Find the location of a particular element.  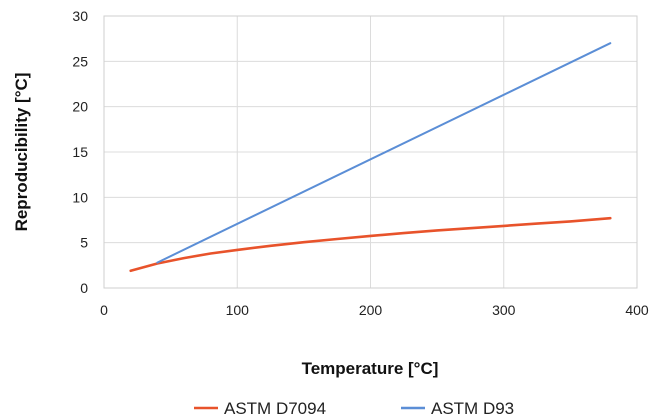

series-line-astm-d7094 is located at coordinates (370, 244).